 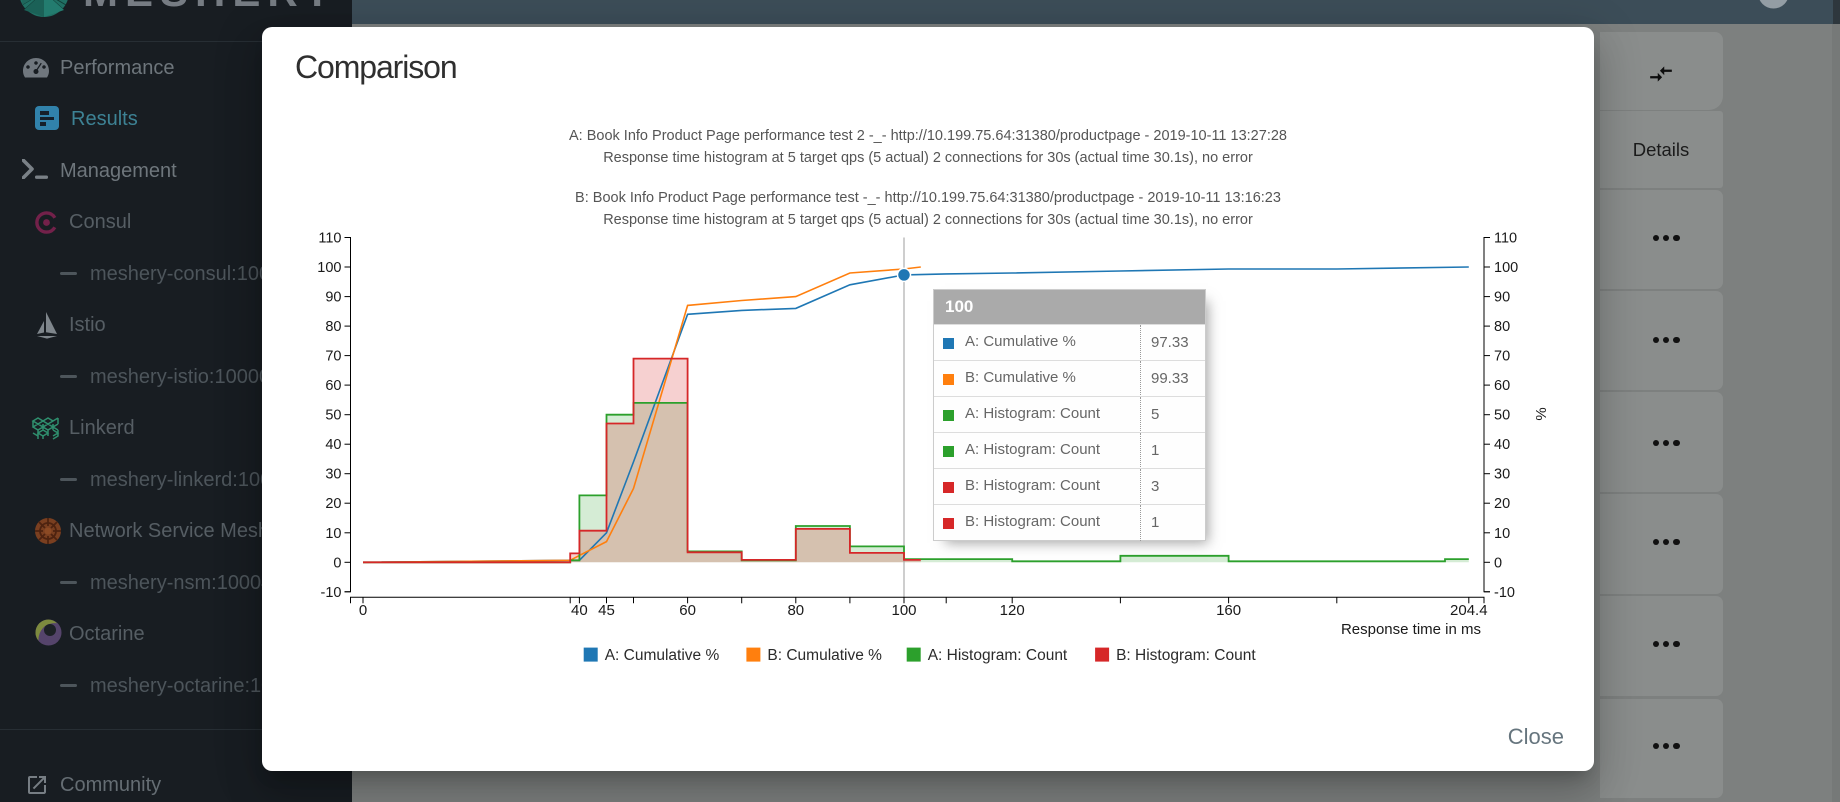 I want to click on svg-text: Response time in ms, so click(x=1411, y=629).